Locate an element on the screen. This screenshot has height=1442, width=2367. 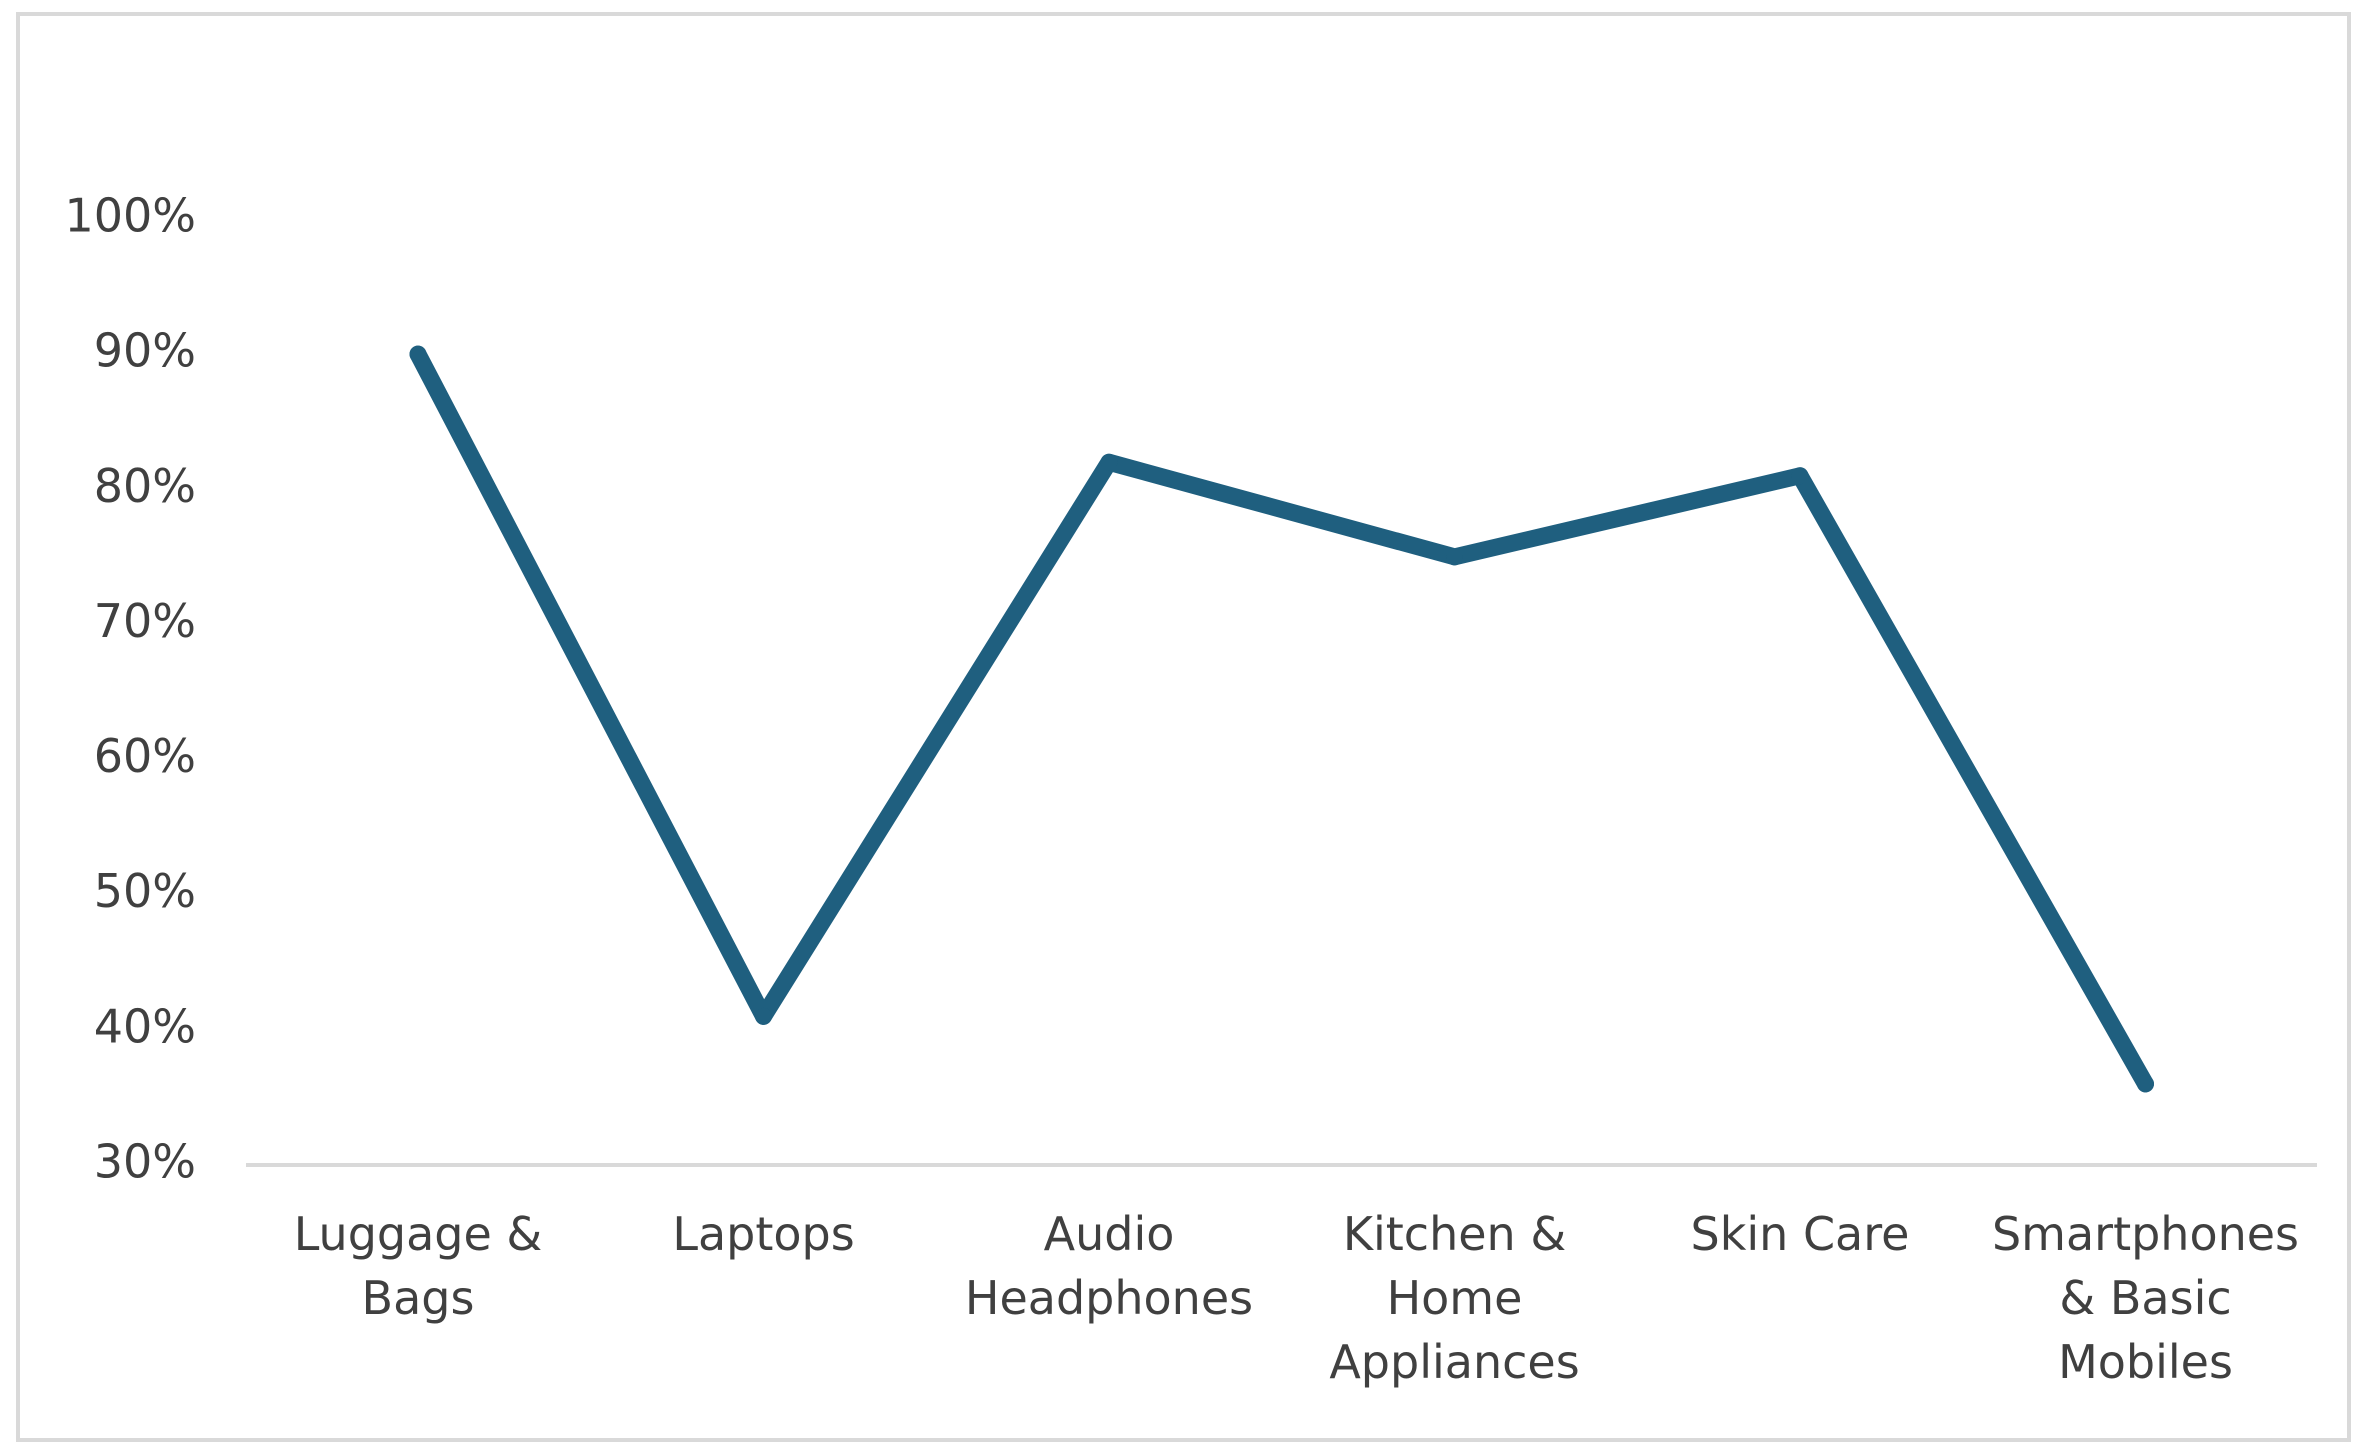
x-category-label-line: Mobiles is located at coordinates (2145, 1362).